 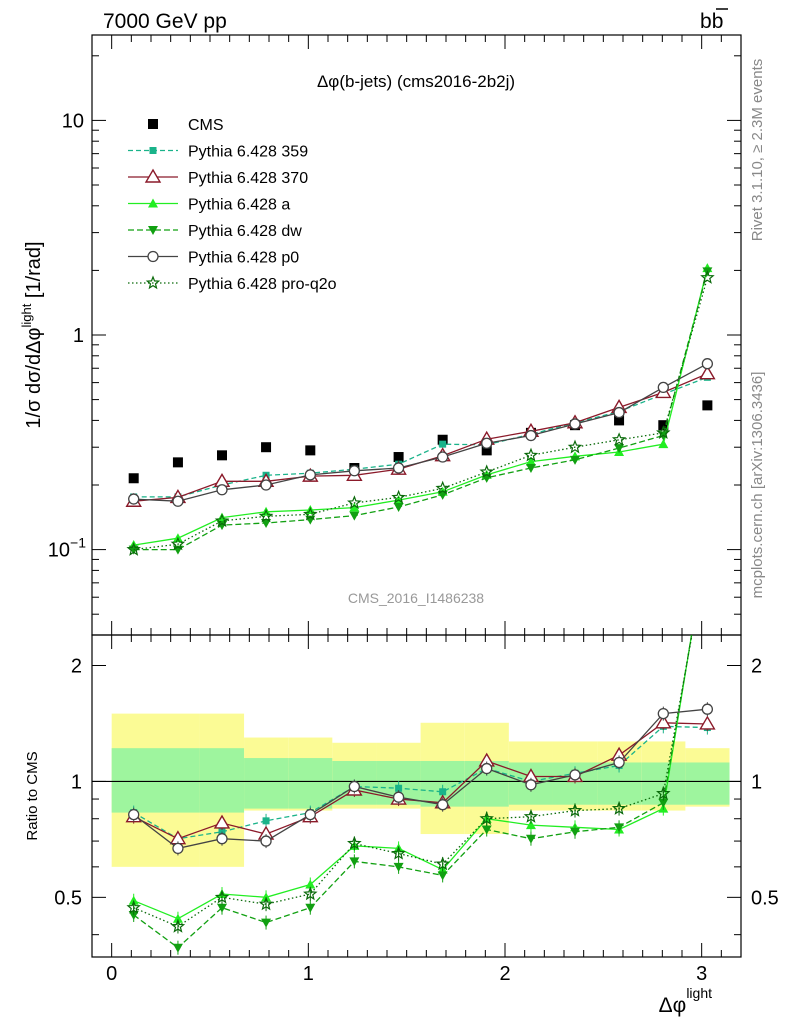 What do you see at coordinates (757, 150) in the screenshot?
I see `rivet-info: Rivet 3.1.10, ≥ 2.3M events` at bounding box center [757, 150].